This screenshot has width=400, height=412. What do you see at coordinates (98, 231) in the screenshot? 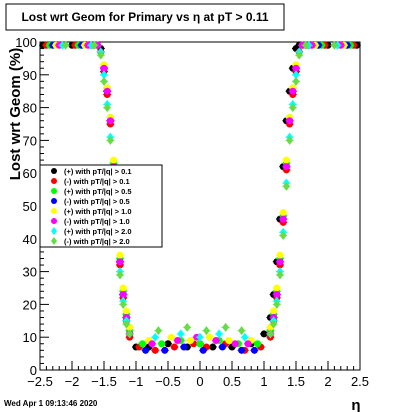
I see `legend-label: (+) with pT/|q| > 2.0` at bounding box center [98, 231].